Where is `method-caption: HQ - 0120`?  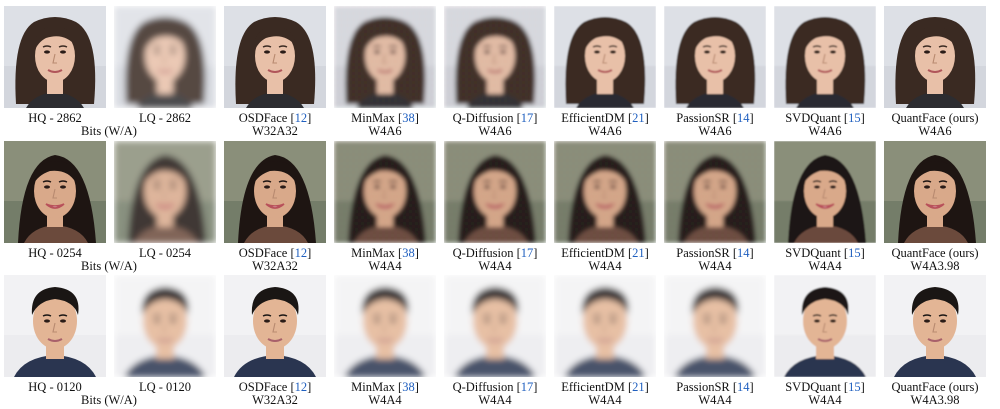
method-caption: HQ - 0120 is located at coordinates (55, 387).